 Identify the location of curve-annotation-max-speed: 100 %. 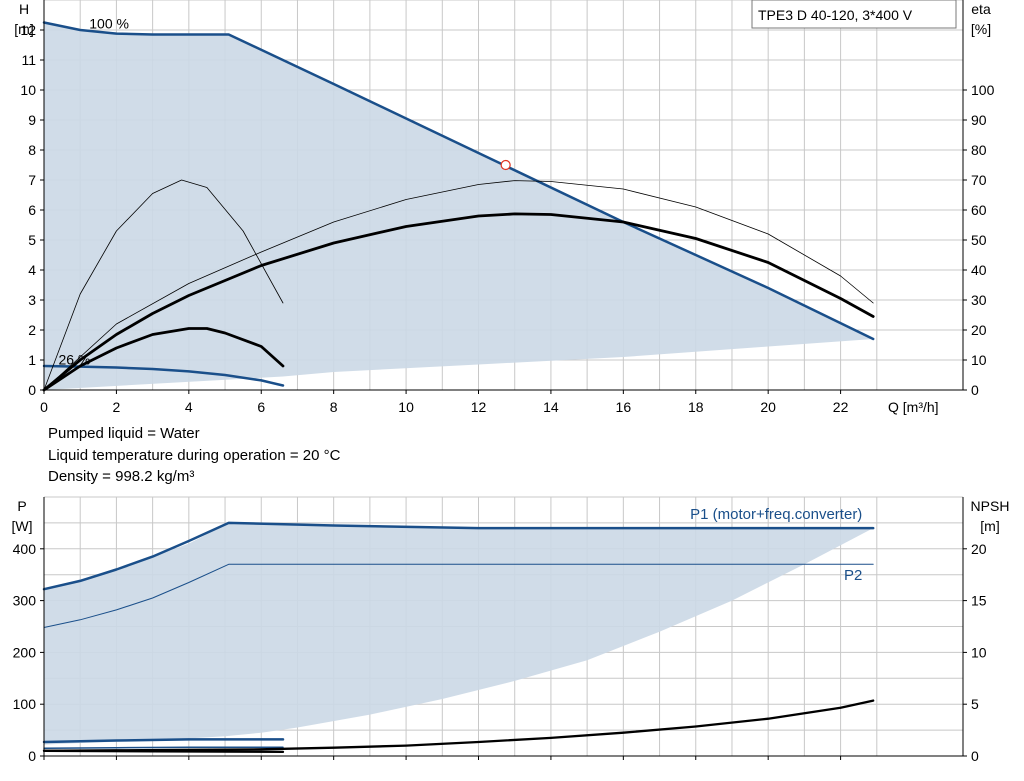
(109, 24).